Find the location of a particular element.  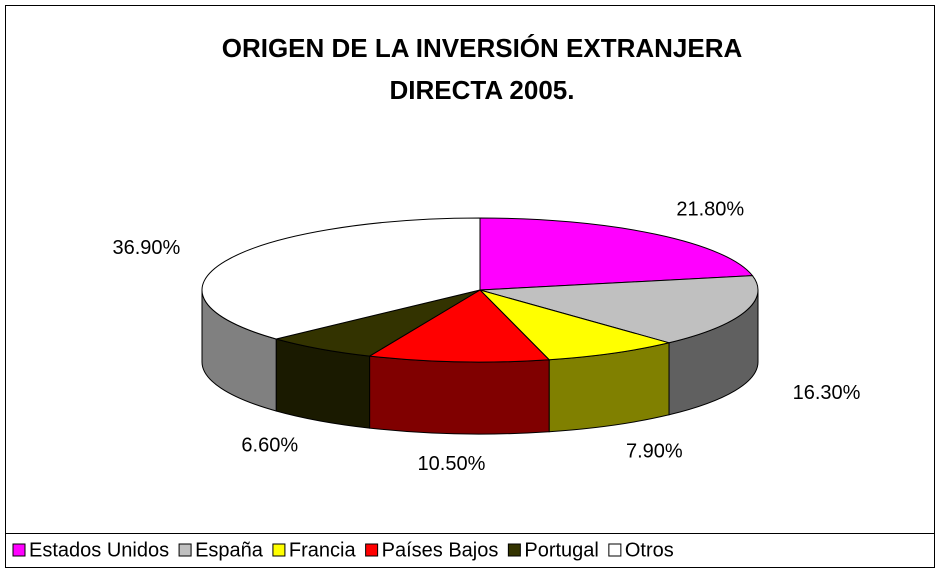

legend-label: Francia is located at coordinates (323, 550).